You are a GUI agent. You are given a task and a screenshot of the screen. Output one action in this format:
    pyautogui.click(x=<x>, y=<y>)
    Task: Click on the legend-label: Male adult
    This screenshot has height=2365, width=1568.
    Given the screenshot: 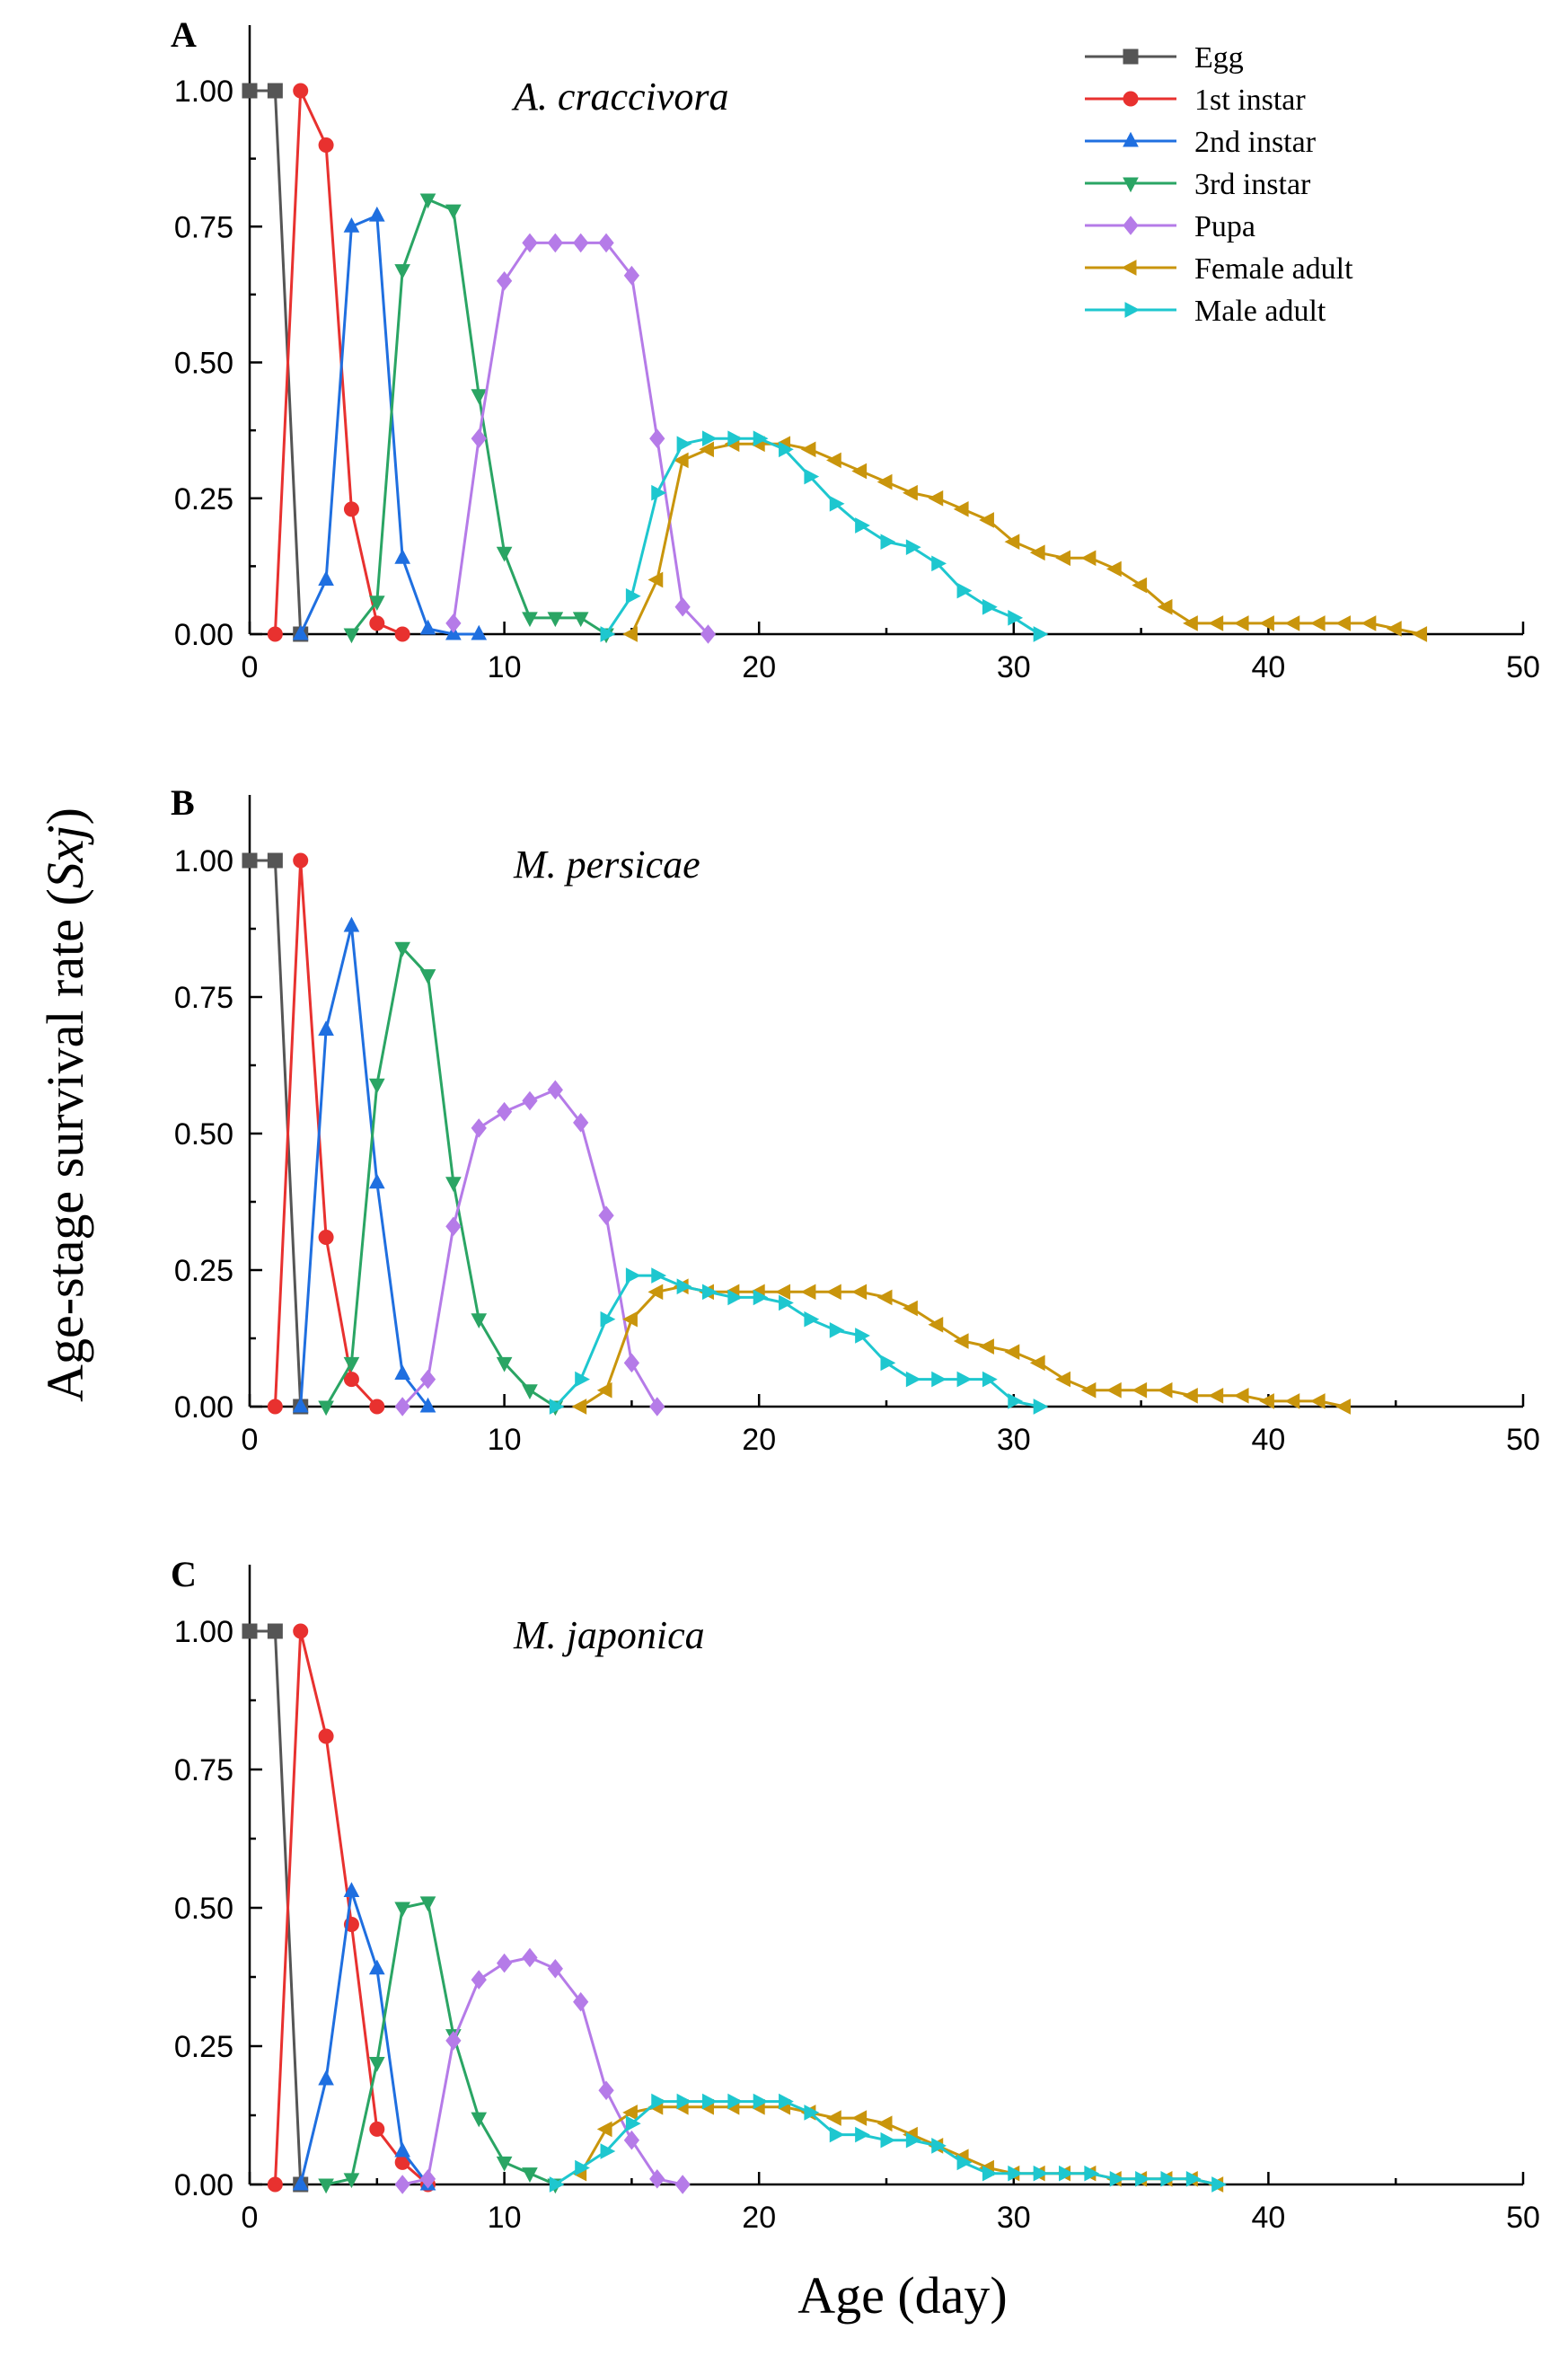 What is the action you would take?
    pyautogui.click(x=1260, y=312)
    